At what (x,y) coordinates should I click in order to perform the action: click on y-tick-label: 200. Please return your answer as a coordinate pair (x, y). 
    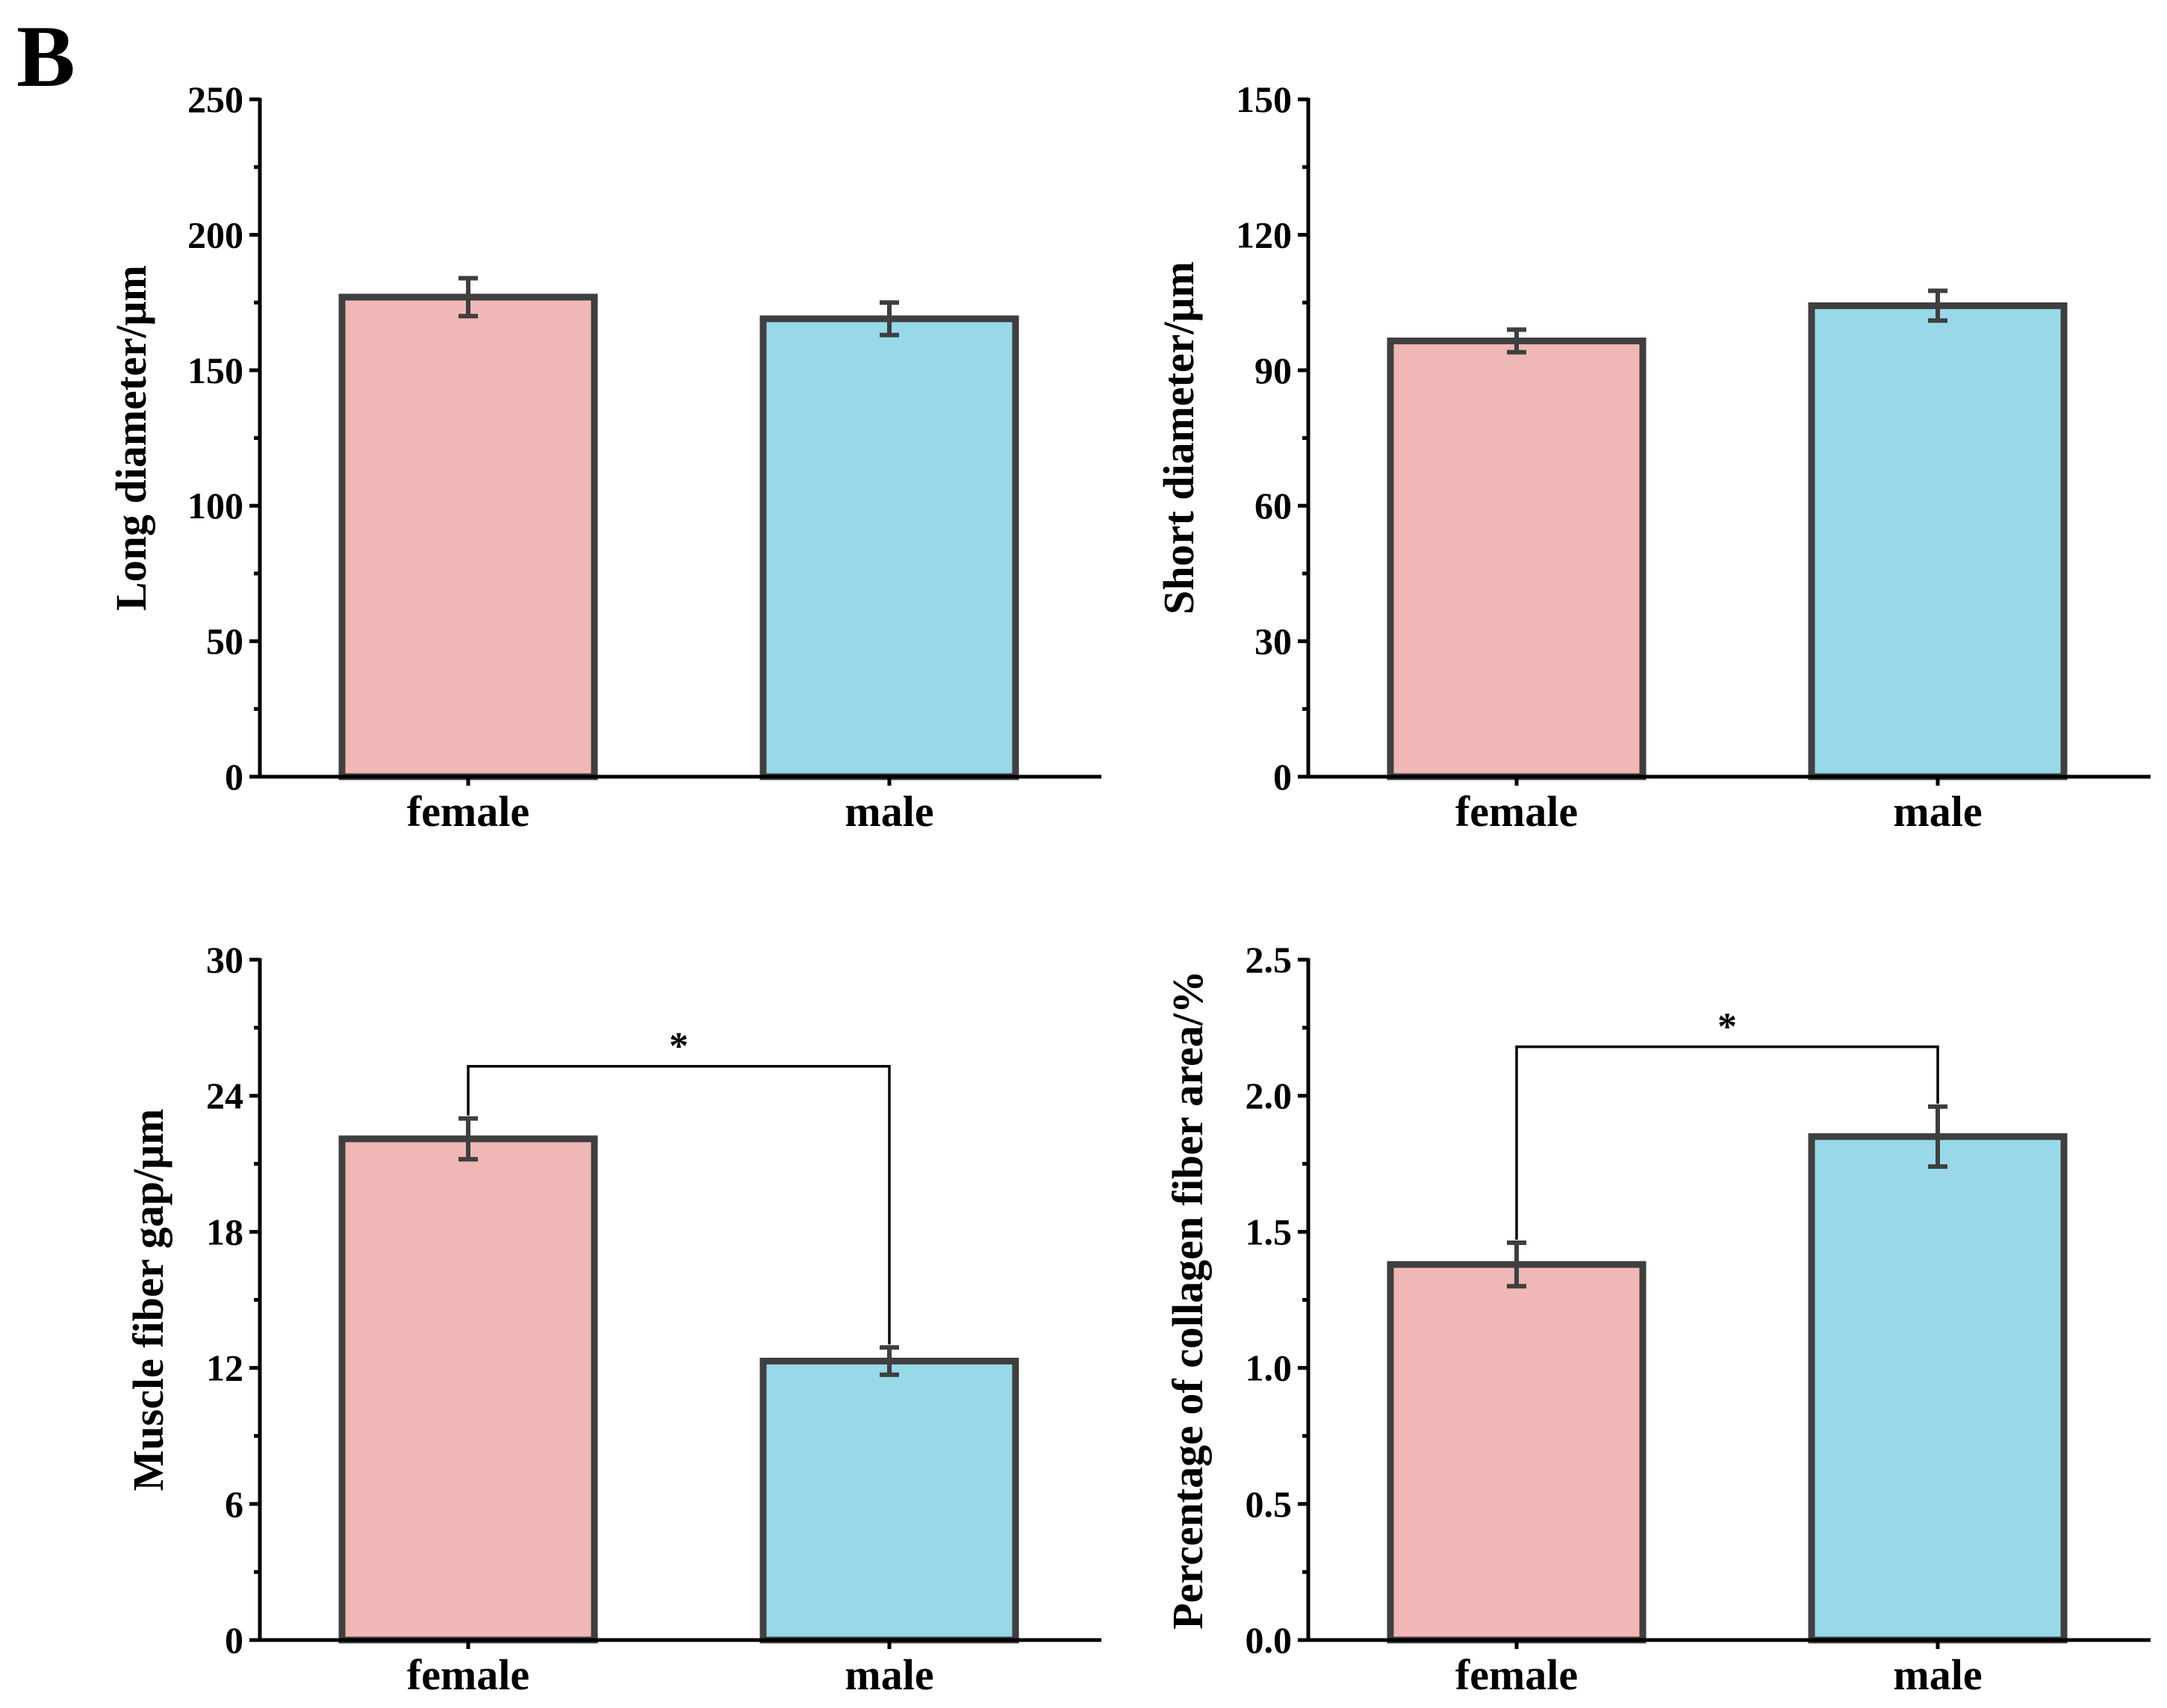
    Looking at the image, I should click on (215, 234).